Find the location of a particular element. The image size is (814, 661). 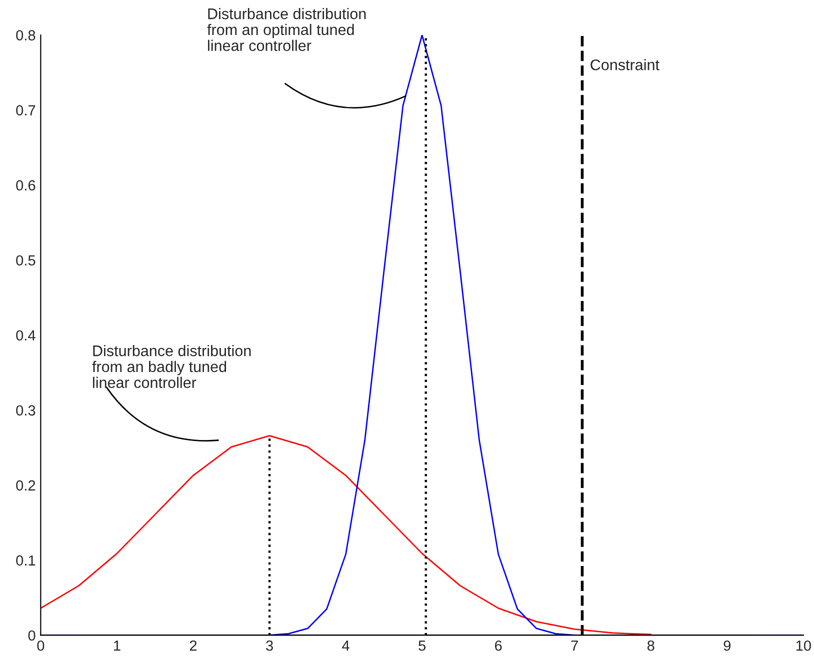

x-tick-label: 6 is located at coordinates (498, 645).